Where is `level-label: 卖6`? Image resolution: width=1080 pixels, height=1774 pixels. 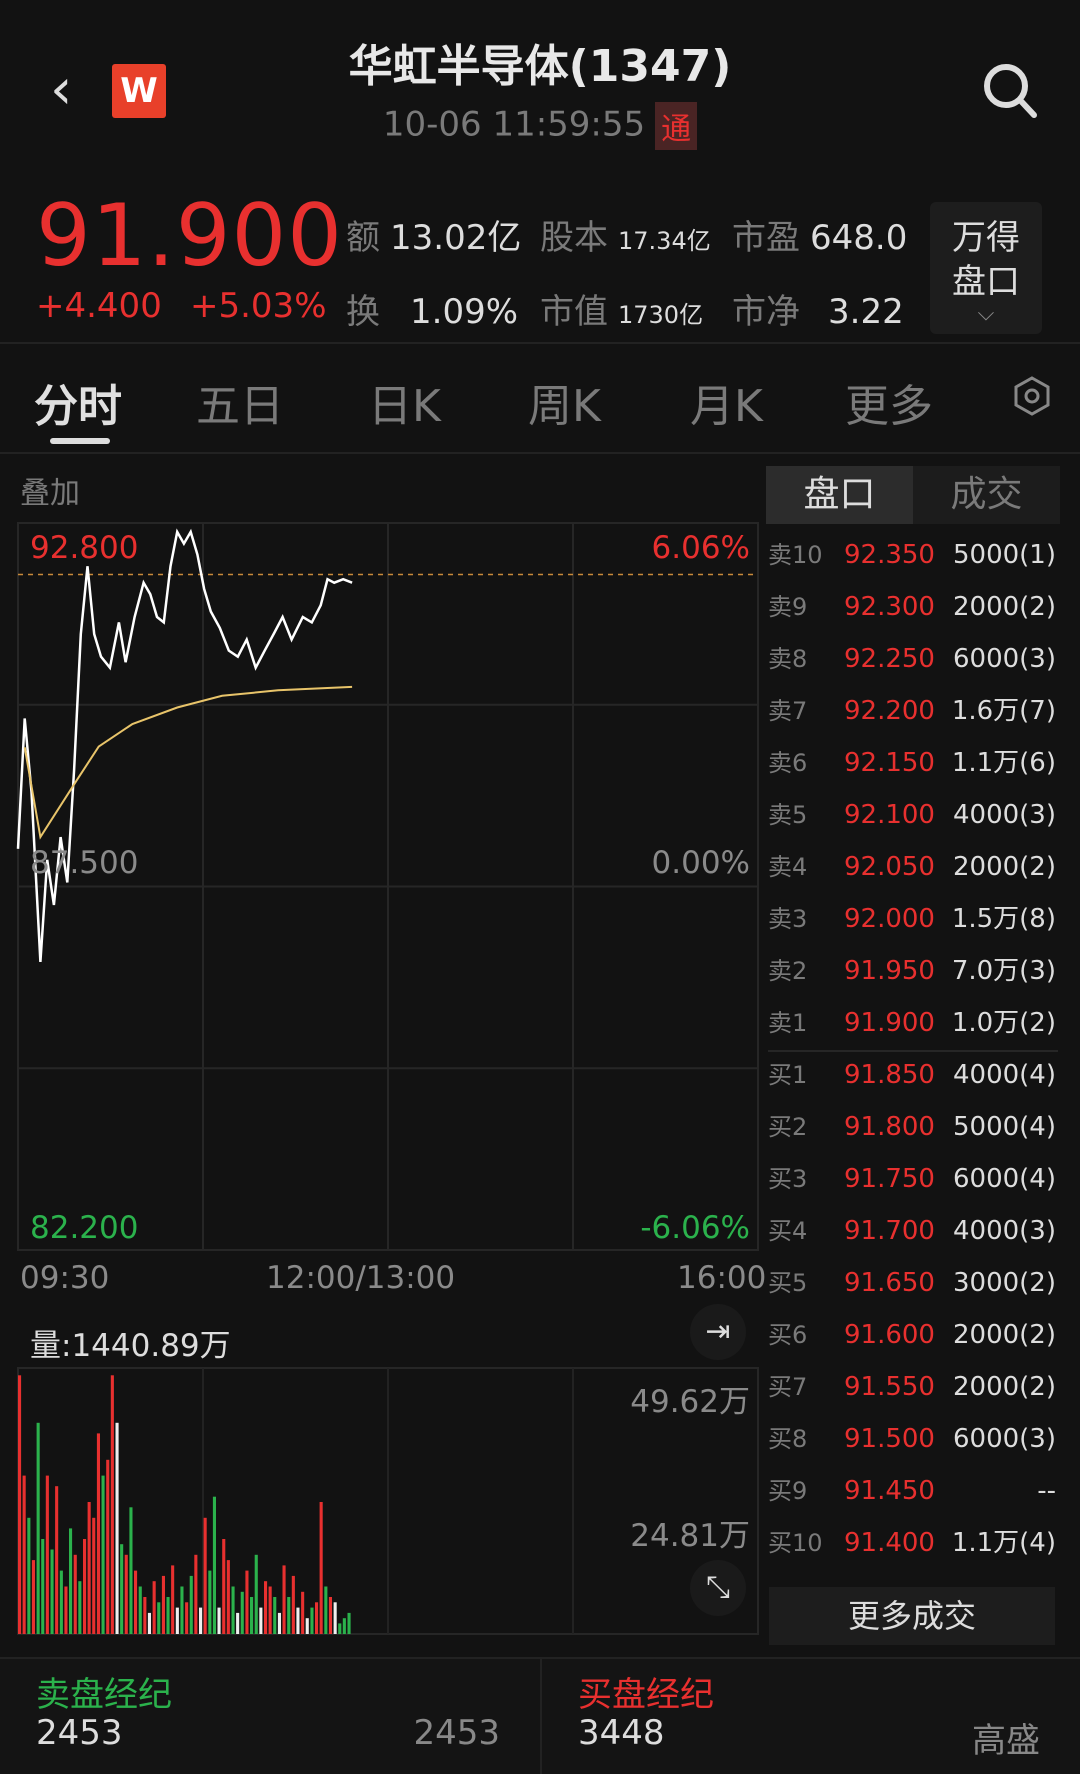
level-label: 卖6 is located at coordinates (788, 763).